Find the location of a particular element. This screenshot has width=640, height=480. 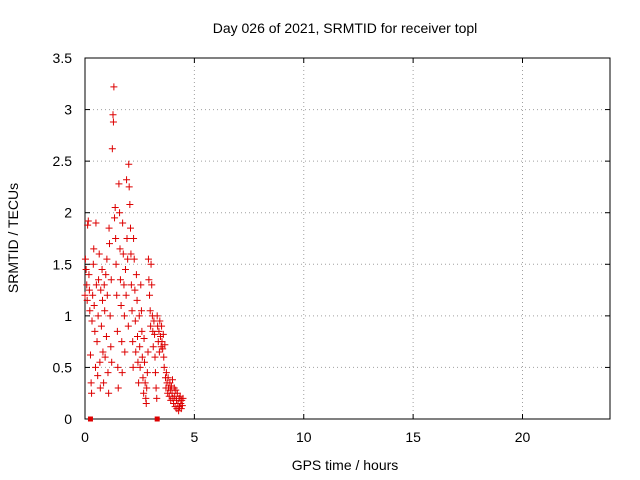

x-tick-label: 20 is located at coordinates (523, 437).